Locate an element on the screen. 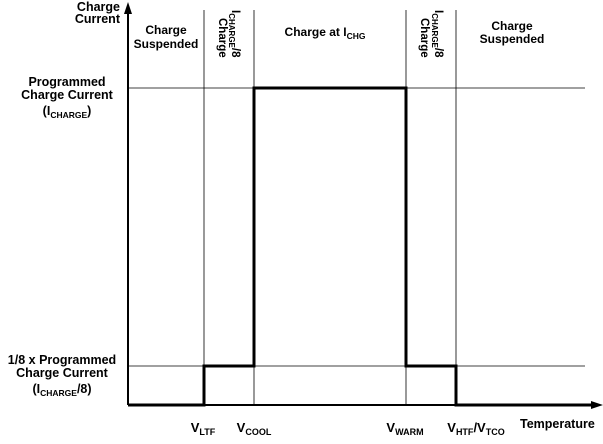 The width and height of the screenshot is (603, 444). right-suspended-line1: Charge is located at coordinates (512, 26).